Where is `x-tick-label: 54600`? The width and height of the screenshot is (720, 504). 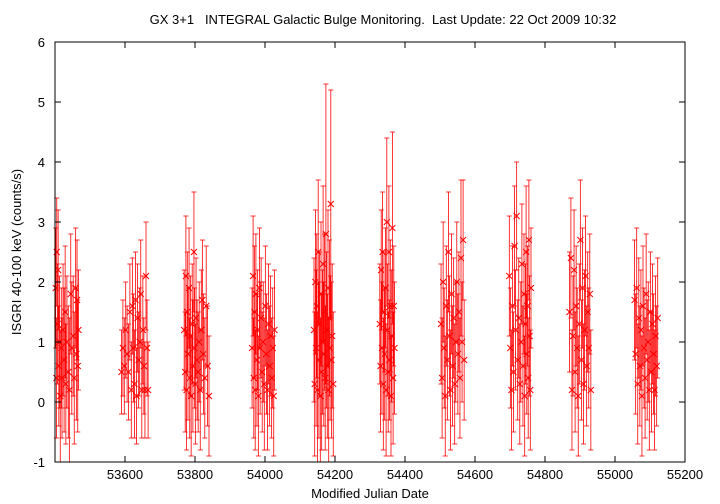 x-tick-label: 54600 is located at coordinates (475, 474).